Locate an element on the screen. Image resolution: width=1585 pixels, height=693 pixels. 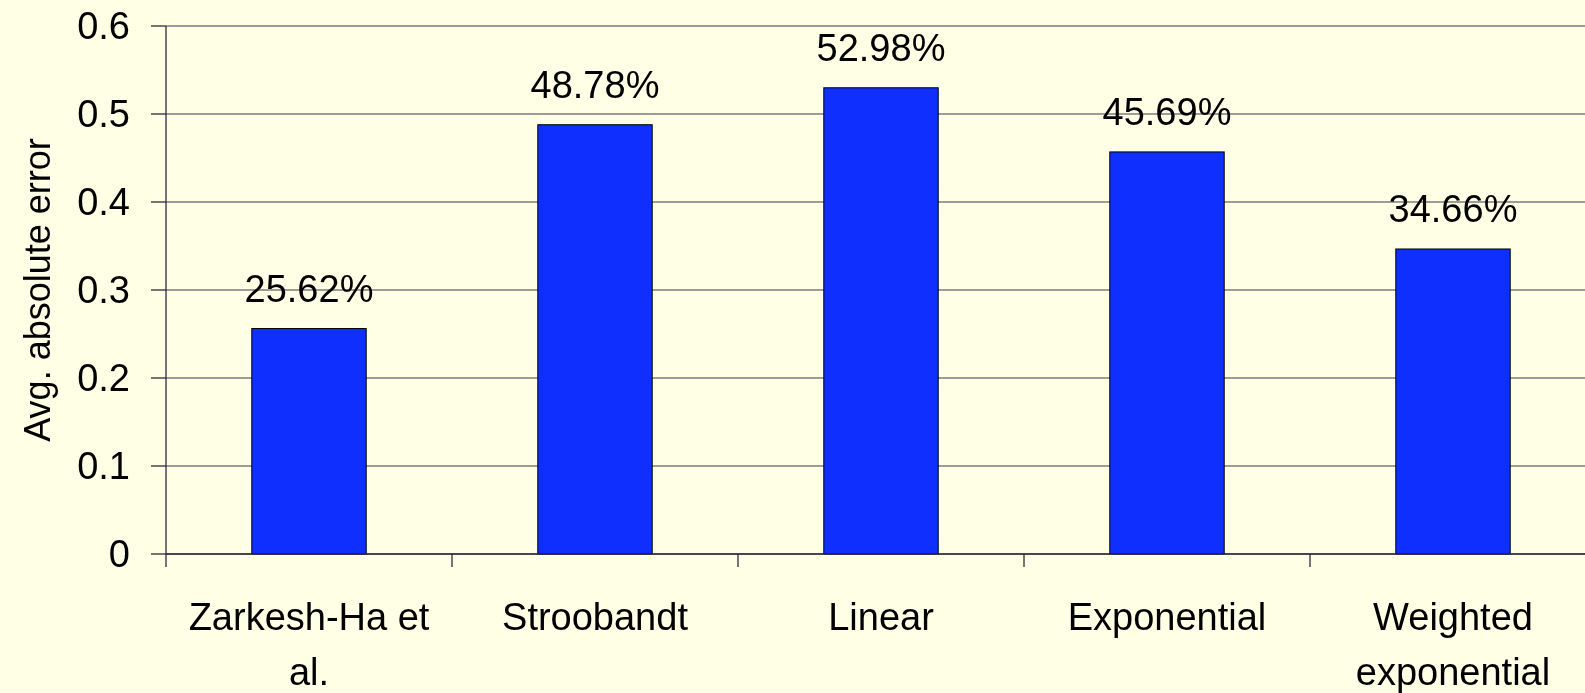
y-tick-label: 0.5 is located at coordinates (103, 114).